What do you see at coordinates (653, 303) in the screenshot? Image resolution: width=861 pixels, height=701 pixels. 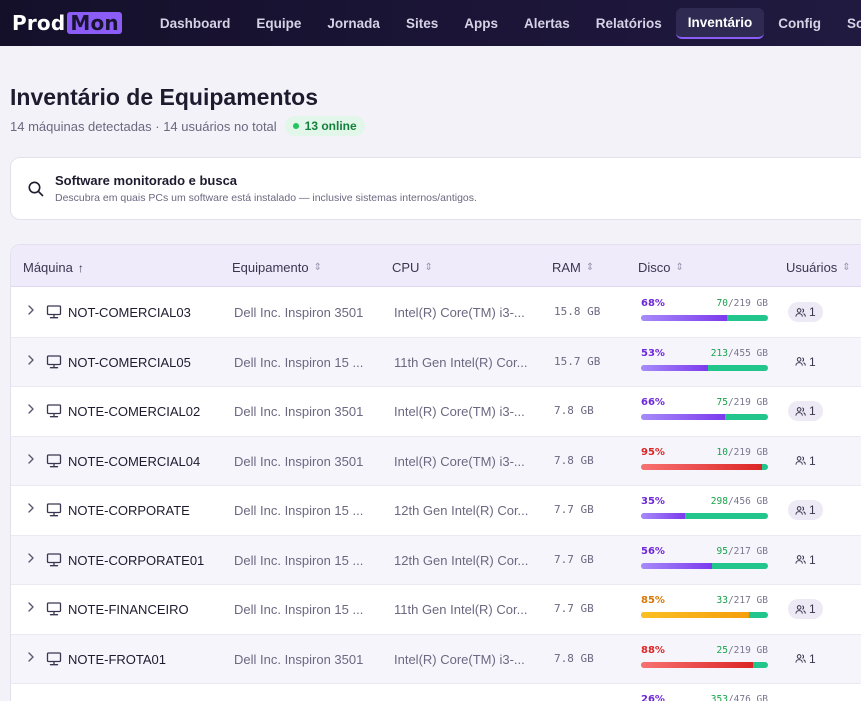 I see `disk-used-percent: 68%` at bounding box center [653, 303].